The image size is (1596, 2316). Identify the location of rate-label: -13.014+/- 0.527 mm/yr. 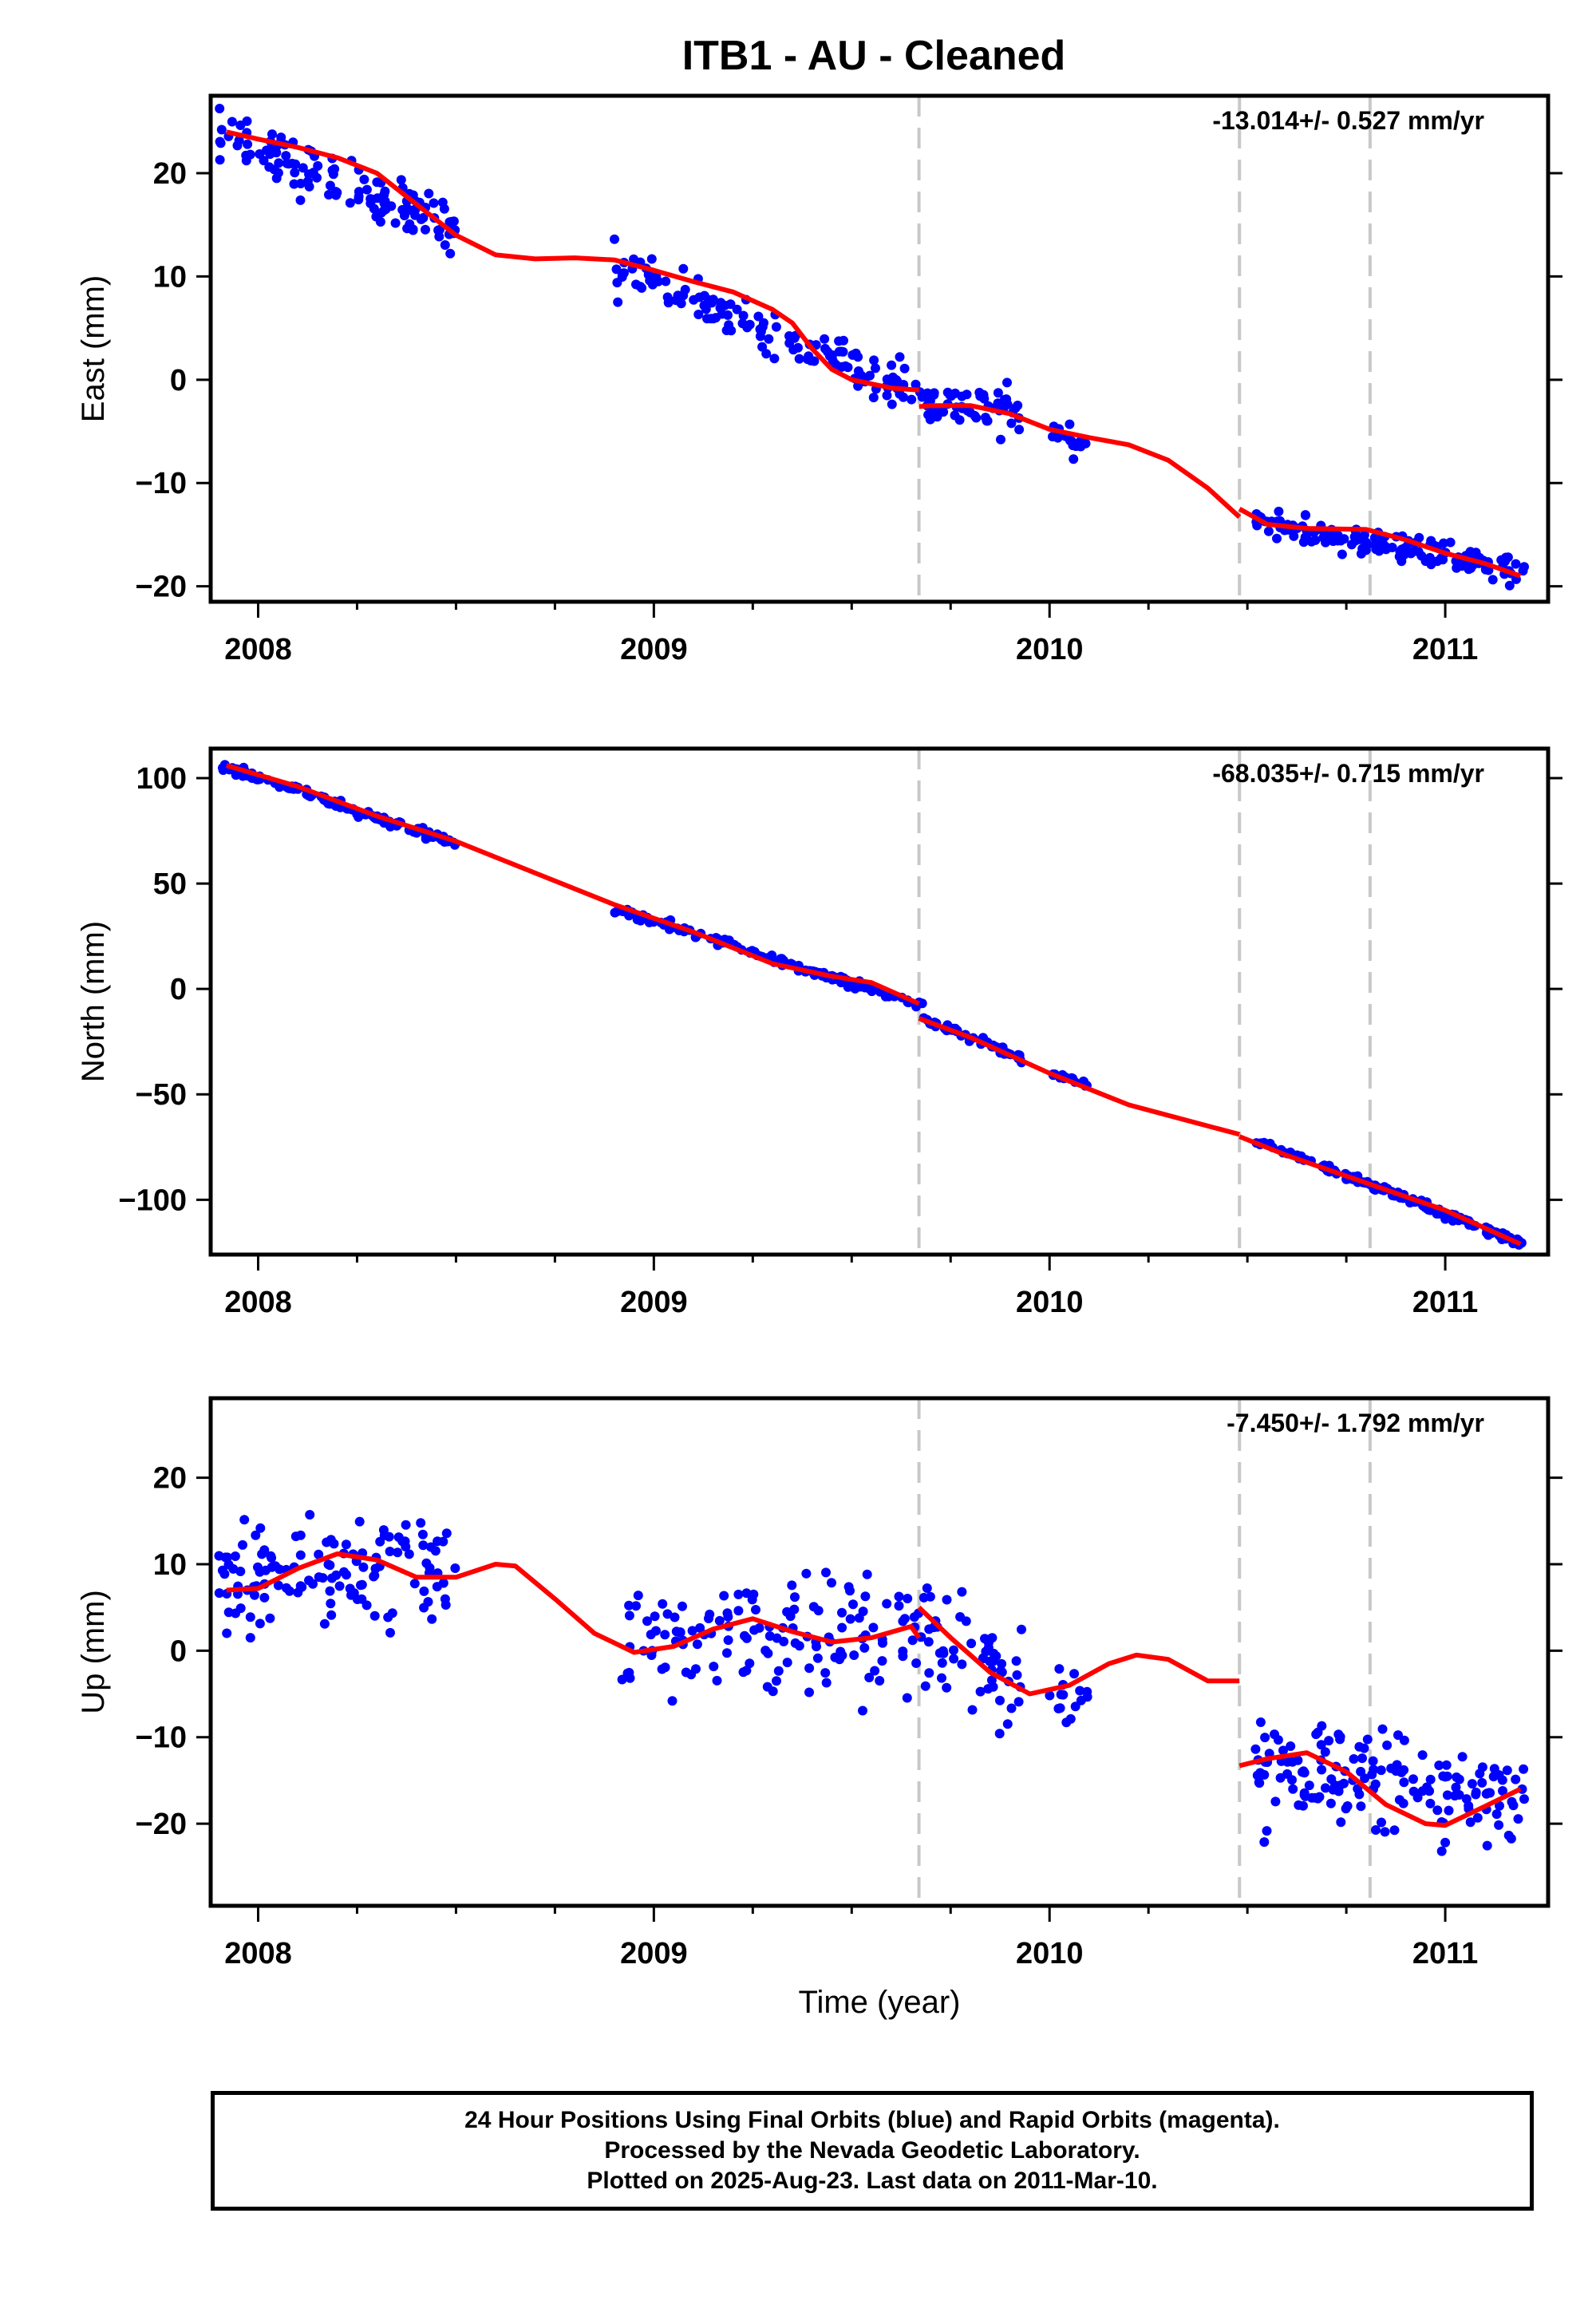
(1348, 120).